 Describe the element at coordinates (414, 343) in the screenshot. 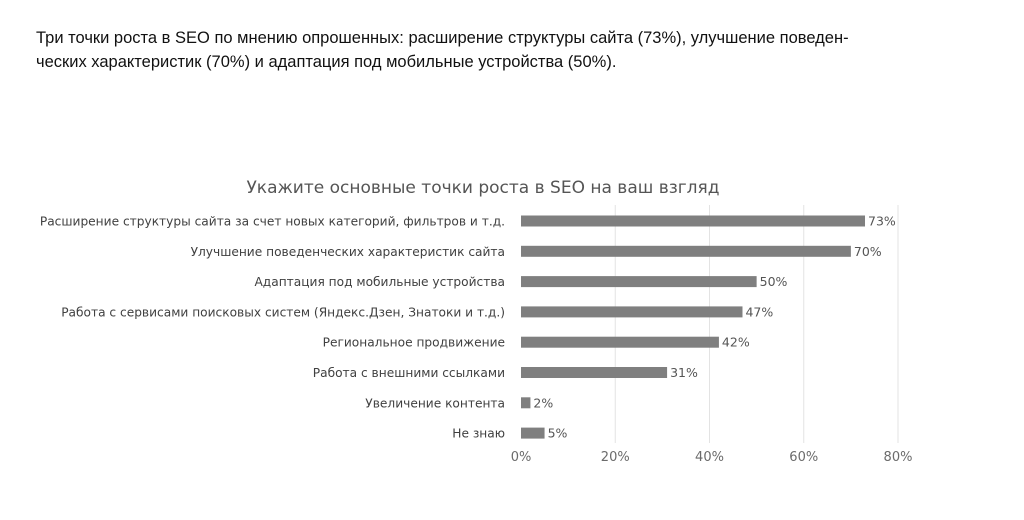

I see `category-label: Региональное продвижение` at that location.